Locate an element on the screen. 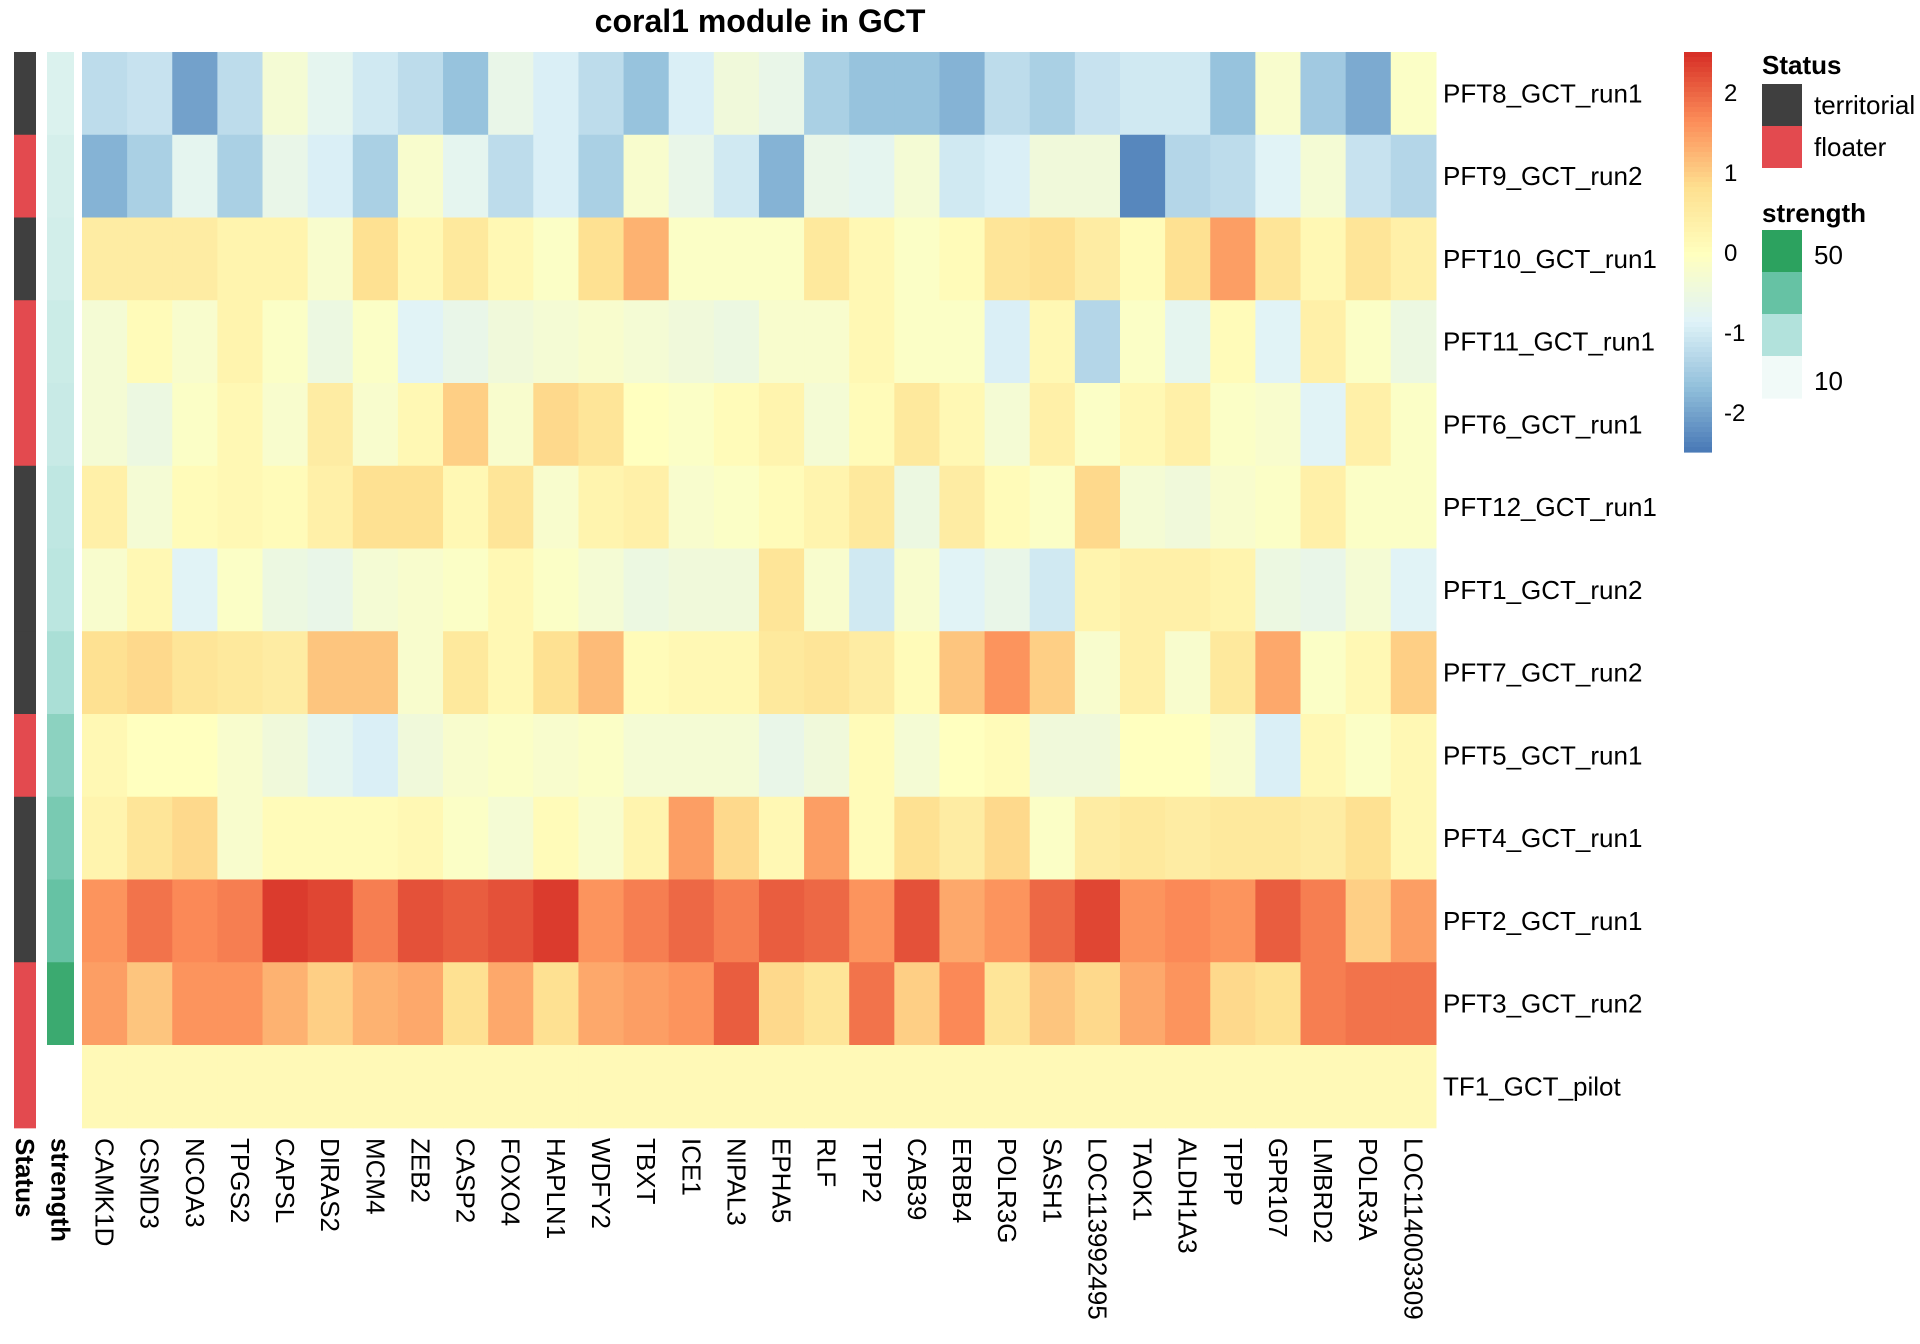 This screenshot has width=1920, height=1344. row-label: PFT3_GCT_run2 is located at coordinates (1542, 1004).